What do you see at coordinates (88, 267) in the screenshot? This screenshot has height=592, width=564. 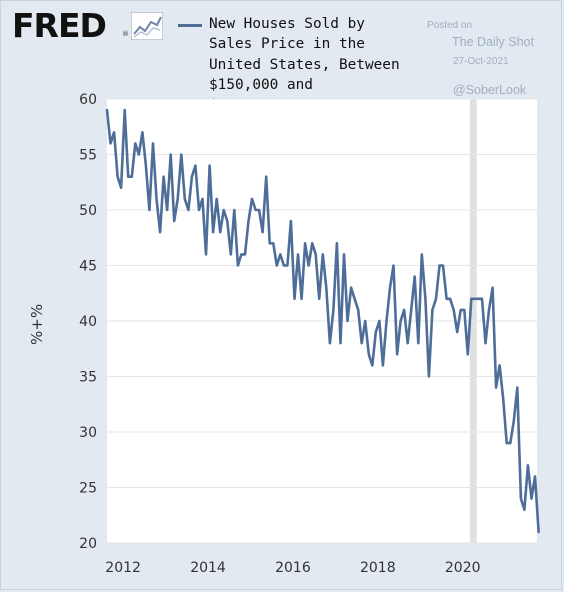 I see `y-tick-label: 45` at bounding box center [88, 267].